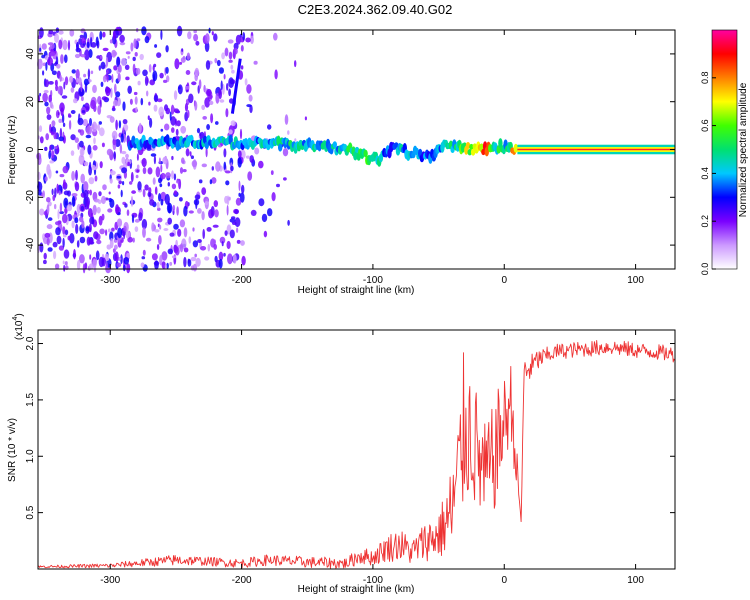 Image resolution: width=750 pixels, height=600 pixels. I want to click on spectrogram-streak, so click(236, 86).